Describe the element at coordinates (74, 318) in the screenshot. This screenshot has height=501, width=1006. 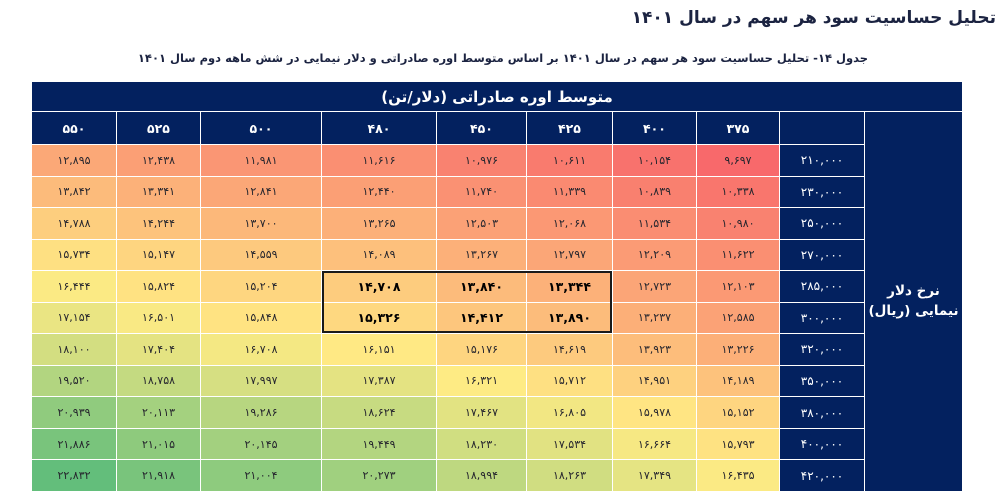
I see `heatmap-cell: ۱۷,۱۵۴` at that location.